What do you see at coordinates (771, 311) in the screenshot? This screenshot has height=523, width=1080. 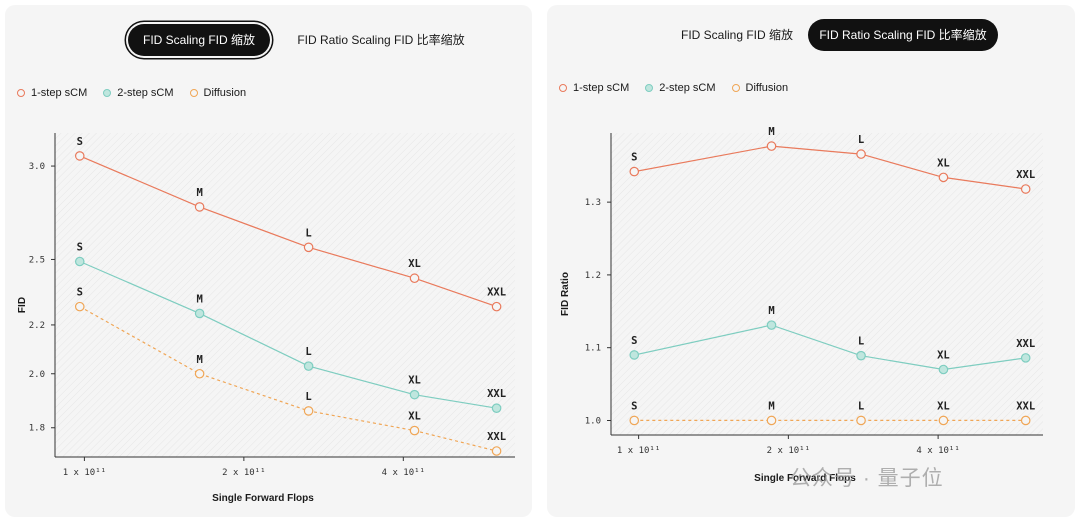 I see `point-label-2-step: M` at bounding box center [771, 311].